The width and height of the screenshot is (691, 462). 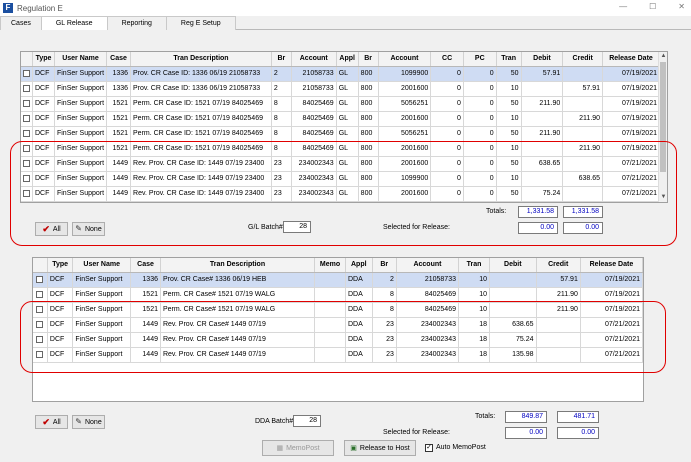 What do you see at coordinates (51, 229) in the screenshot?
I see `gl-select-all-button: ✔ All` at bounding box center [51, 229].